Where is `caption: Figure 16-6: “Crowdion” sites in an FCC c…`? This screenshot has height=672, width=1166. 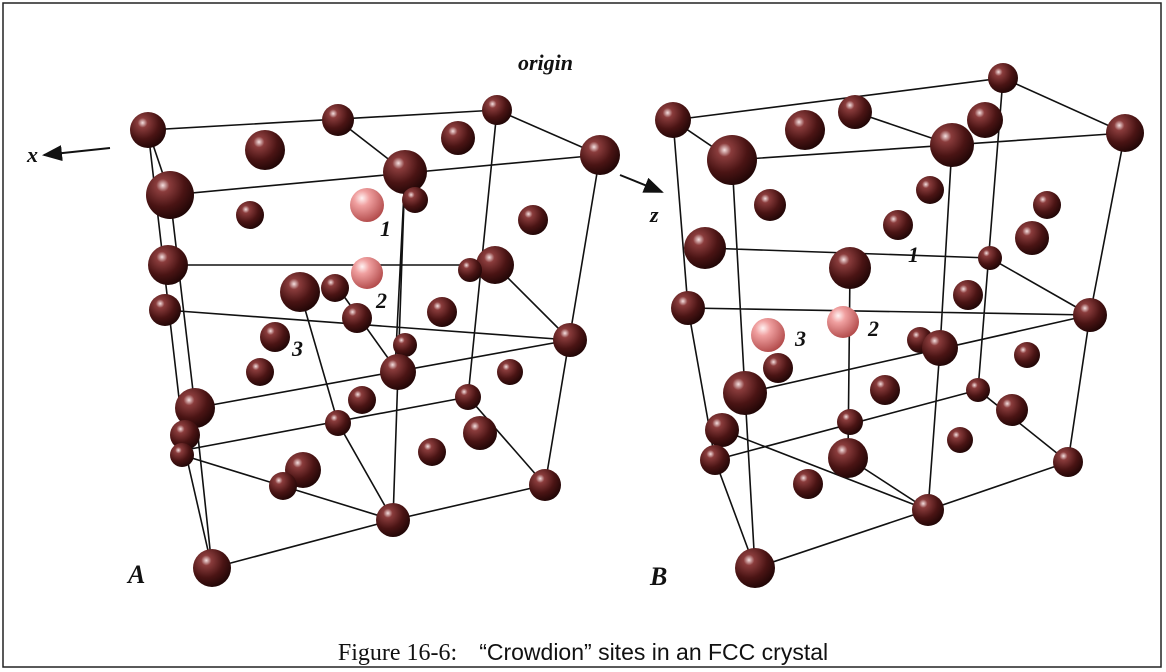 caption: Figure 16-6: “Crowdion” sites in an FCC c… is located at coordinates (583, 652).